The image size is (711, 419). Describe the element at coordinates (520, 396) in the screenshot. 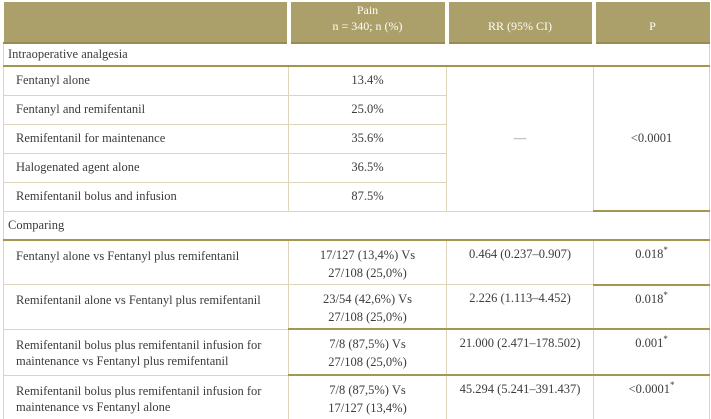

I see `rr-value: 45.294 (5.241–391.437)` at that location.